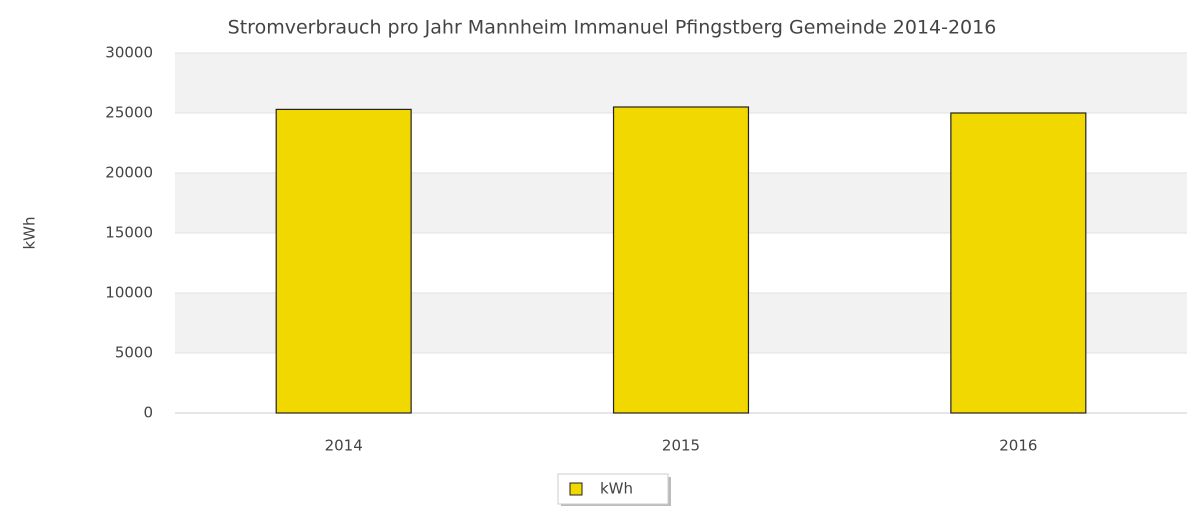 The width and height of the screenshot is (1187, 506). Describe the element at coordinates (576, 489) in the screenshot. I see `legend-swatch` at that location.